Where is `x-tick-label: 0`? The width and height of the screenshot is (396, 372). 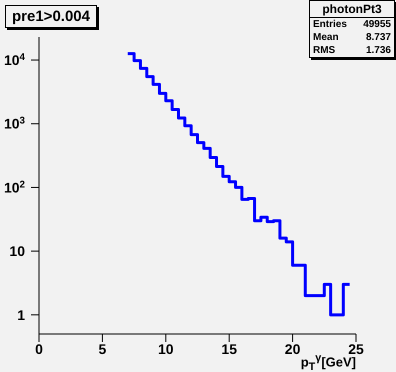
x-tick-label: 0 is located at coordinates (39, 348).